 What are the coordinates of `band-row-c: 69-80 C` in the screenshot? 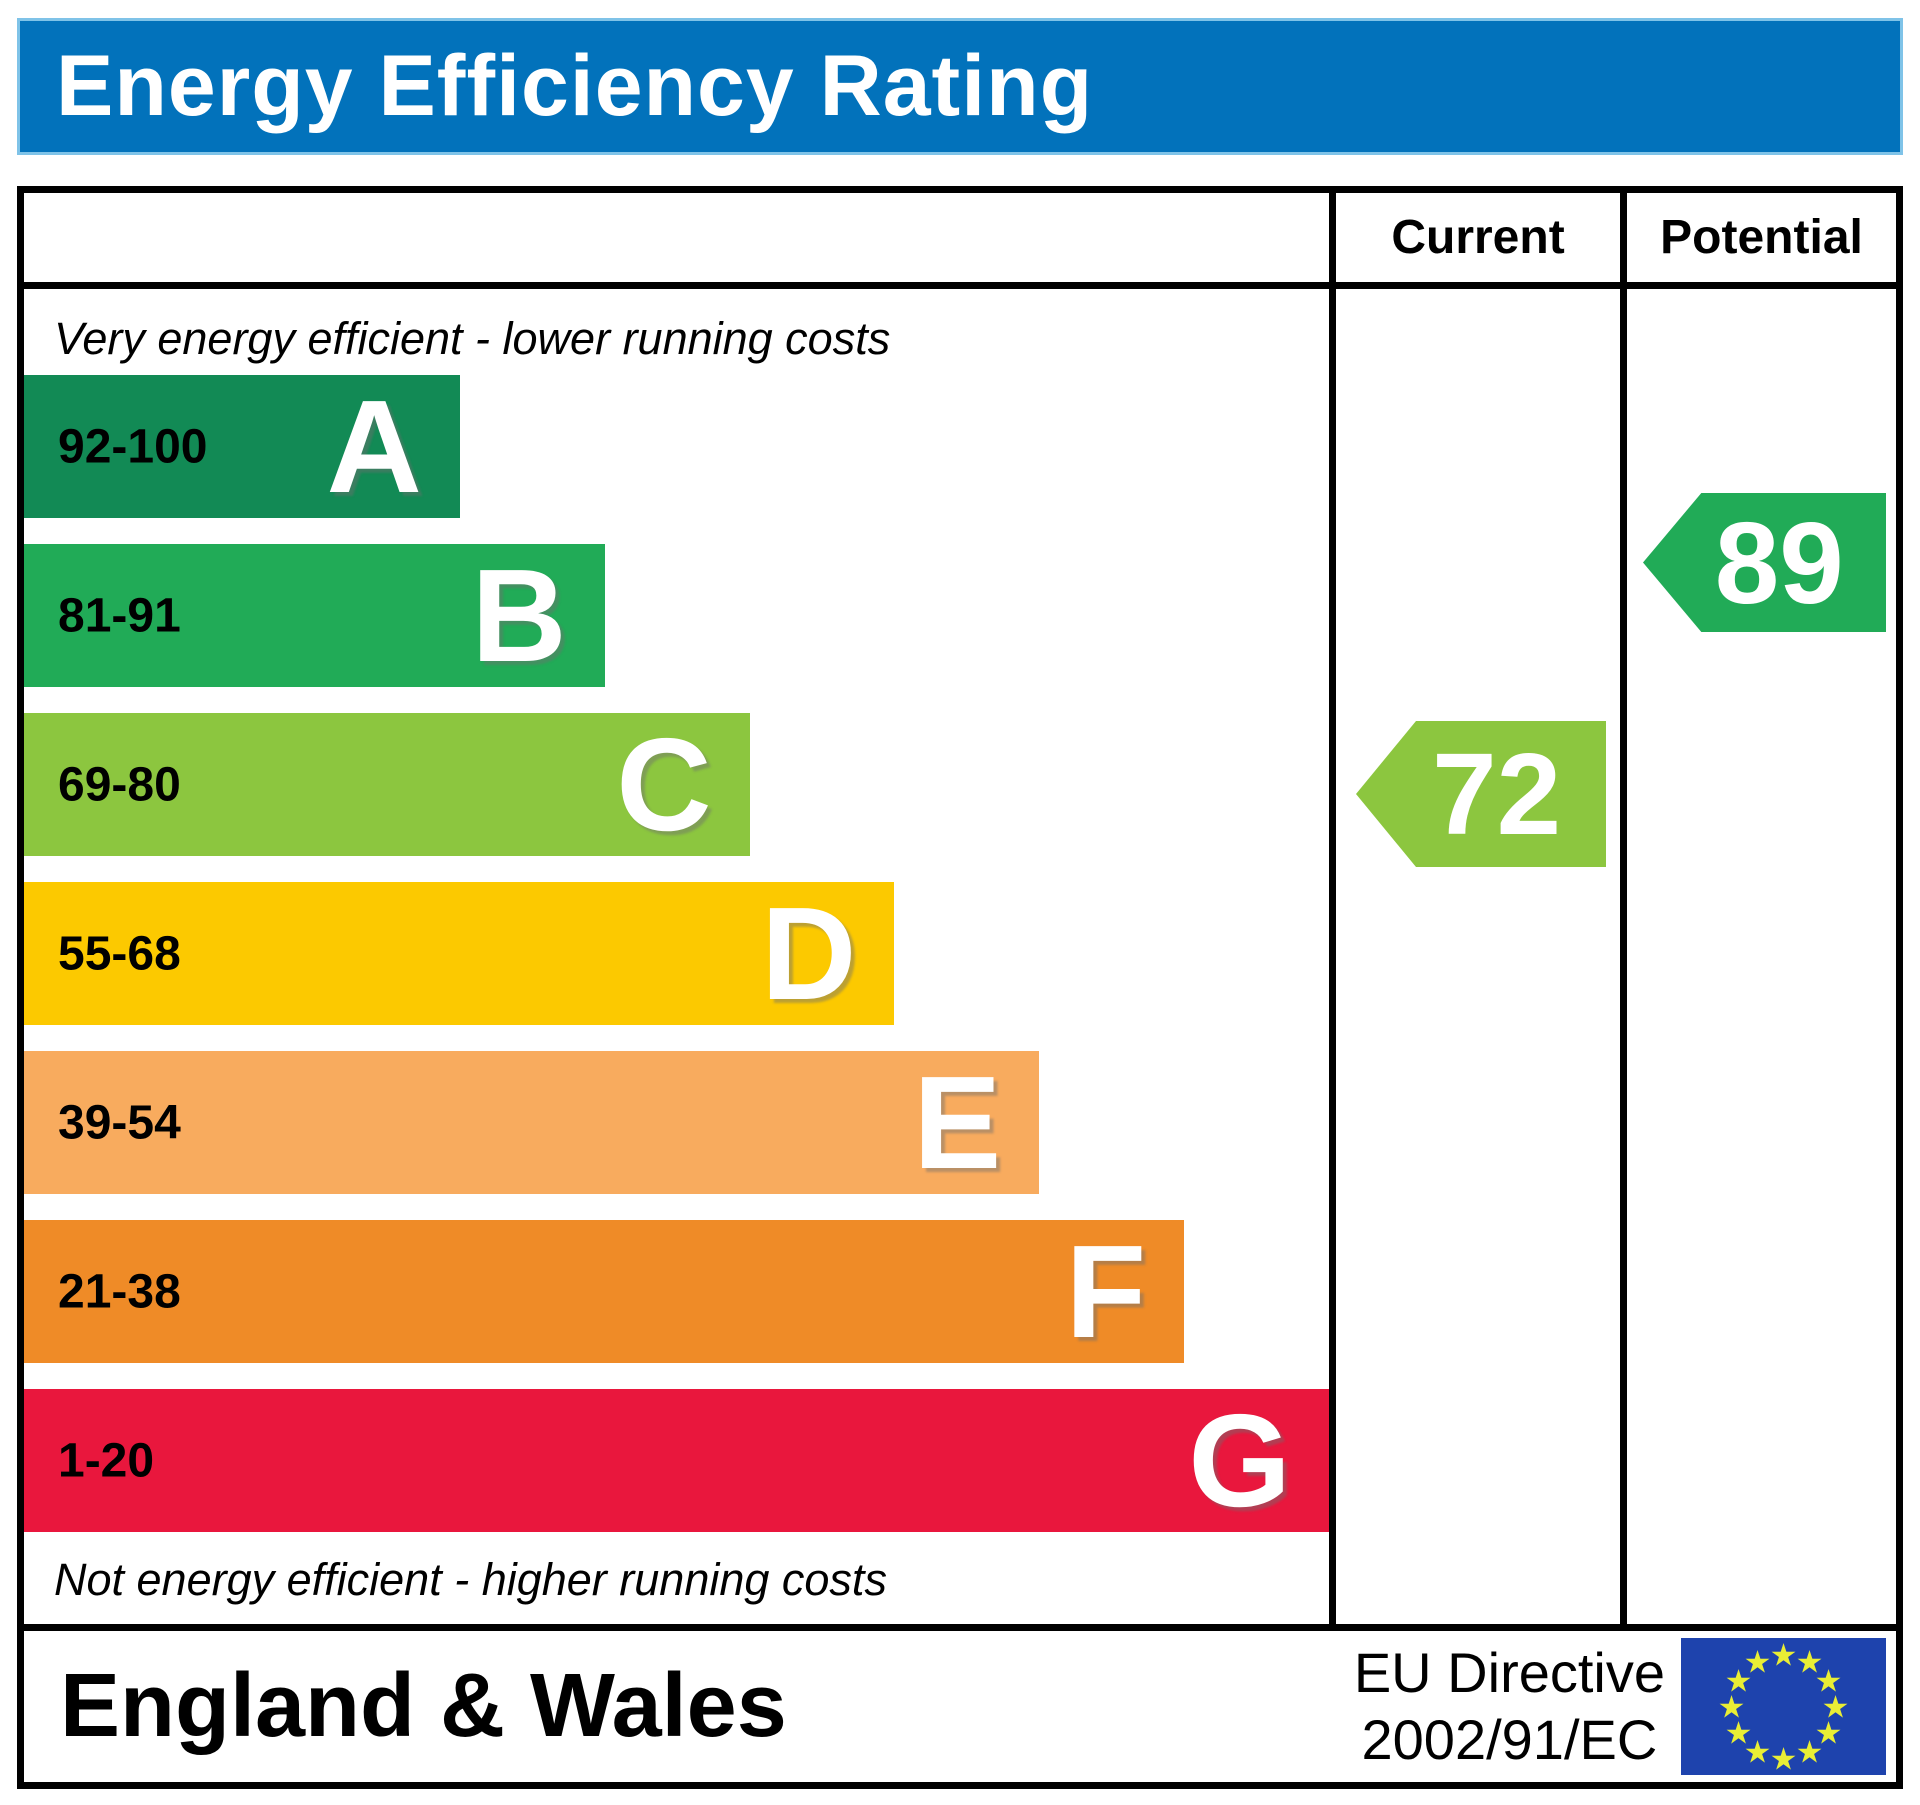 It's located at (387, 784).